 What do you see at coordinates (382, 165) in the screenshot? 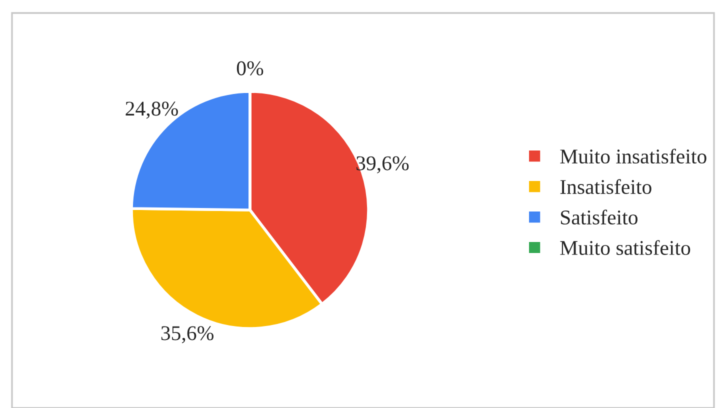
I see `data-label: 39,6%` at bounding box center [382, 165].